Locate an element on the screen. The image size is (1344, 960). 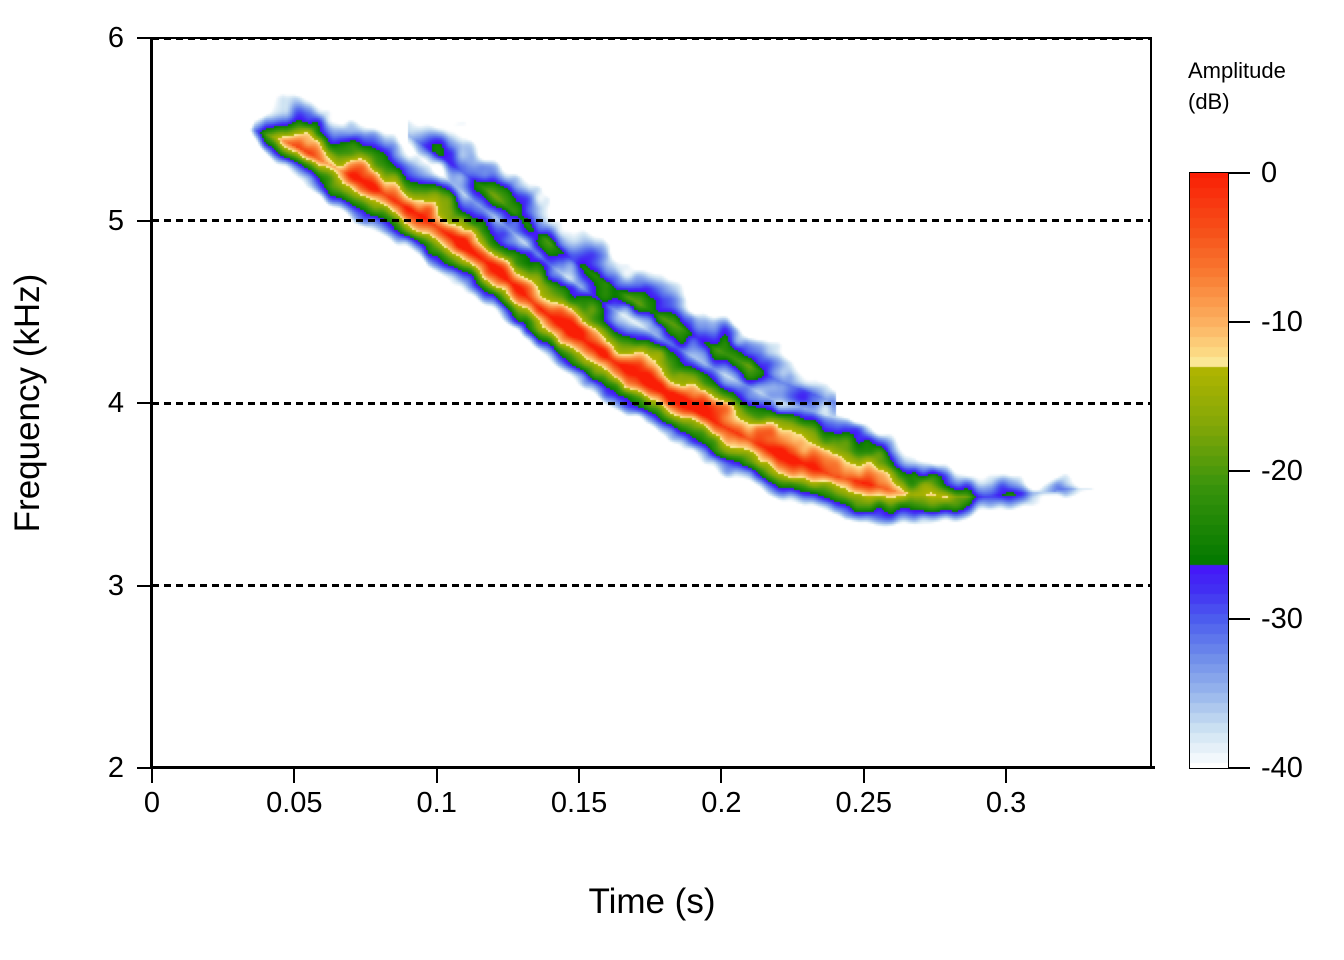
y-tick-label: 6 is located at coordinates (115, 38).